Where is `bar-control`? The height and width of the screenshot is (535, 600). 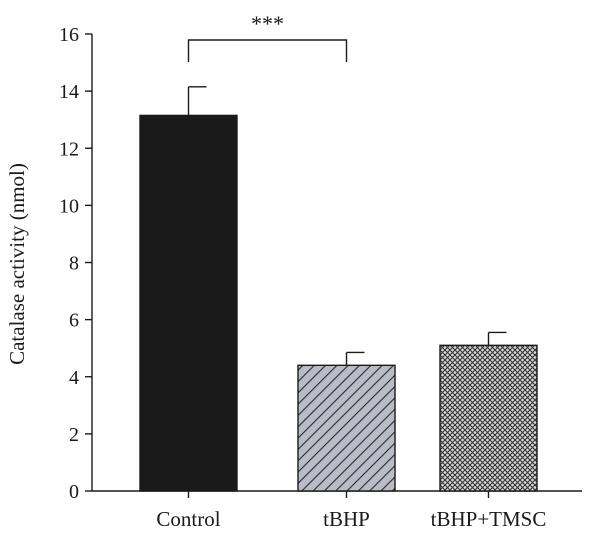
bar-control is located at coordinates (188, 303).